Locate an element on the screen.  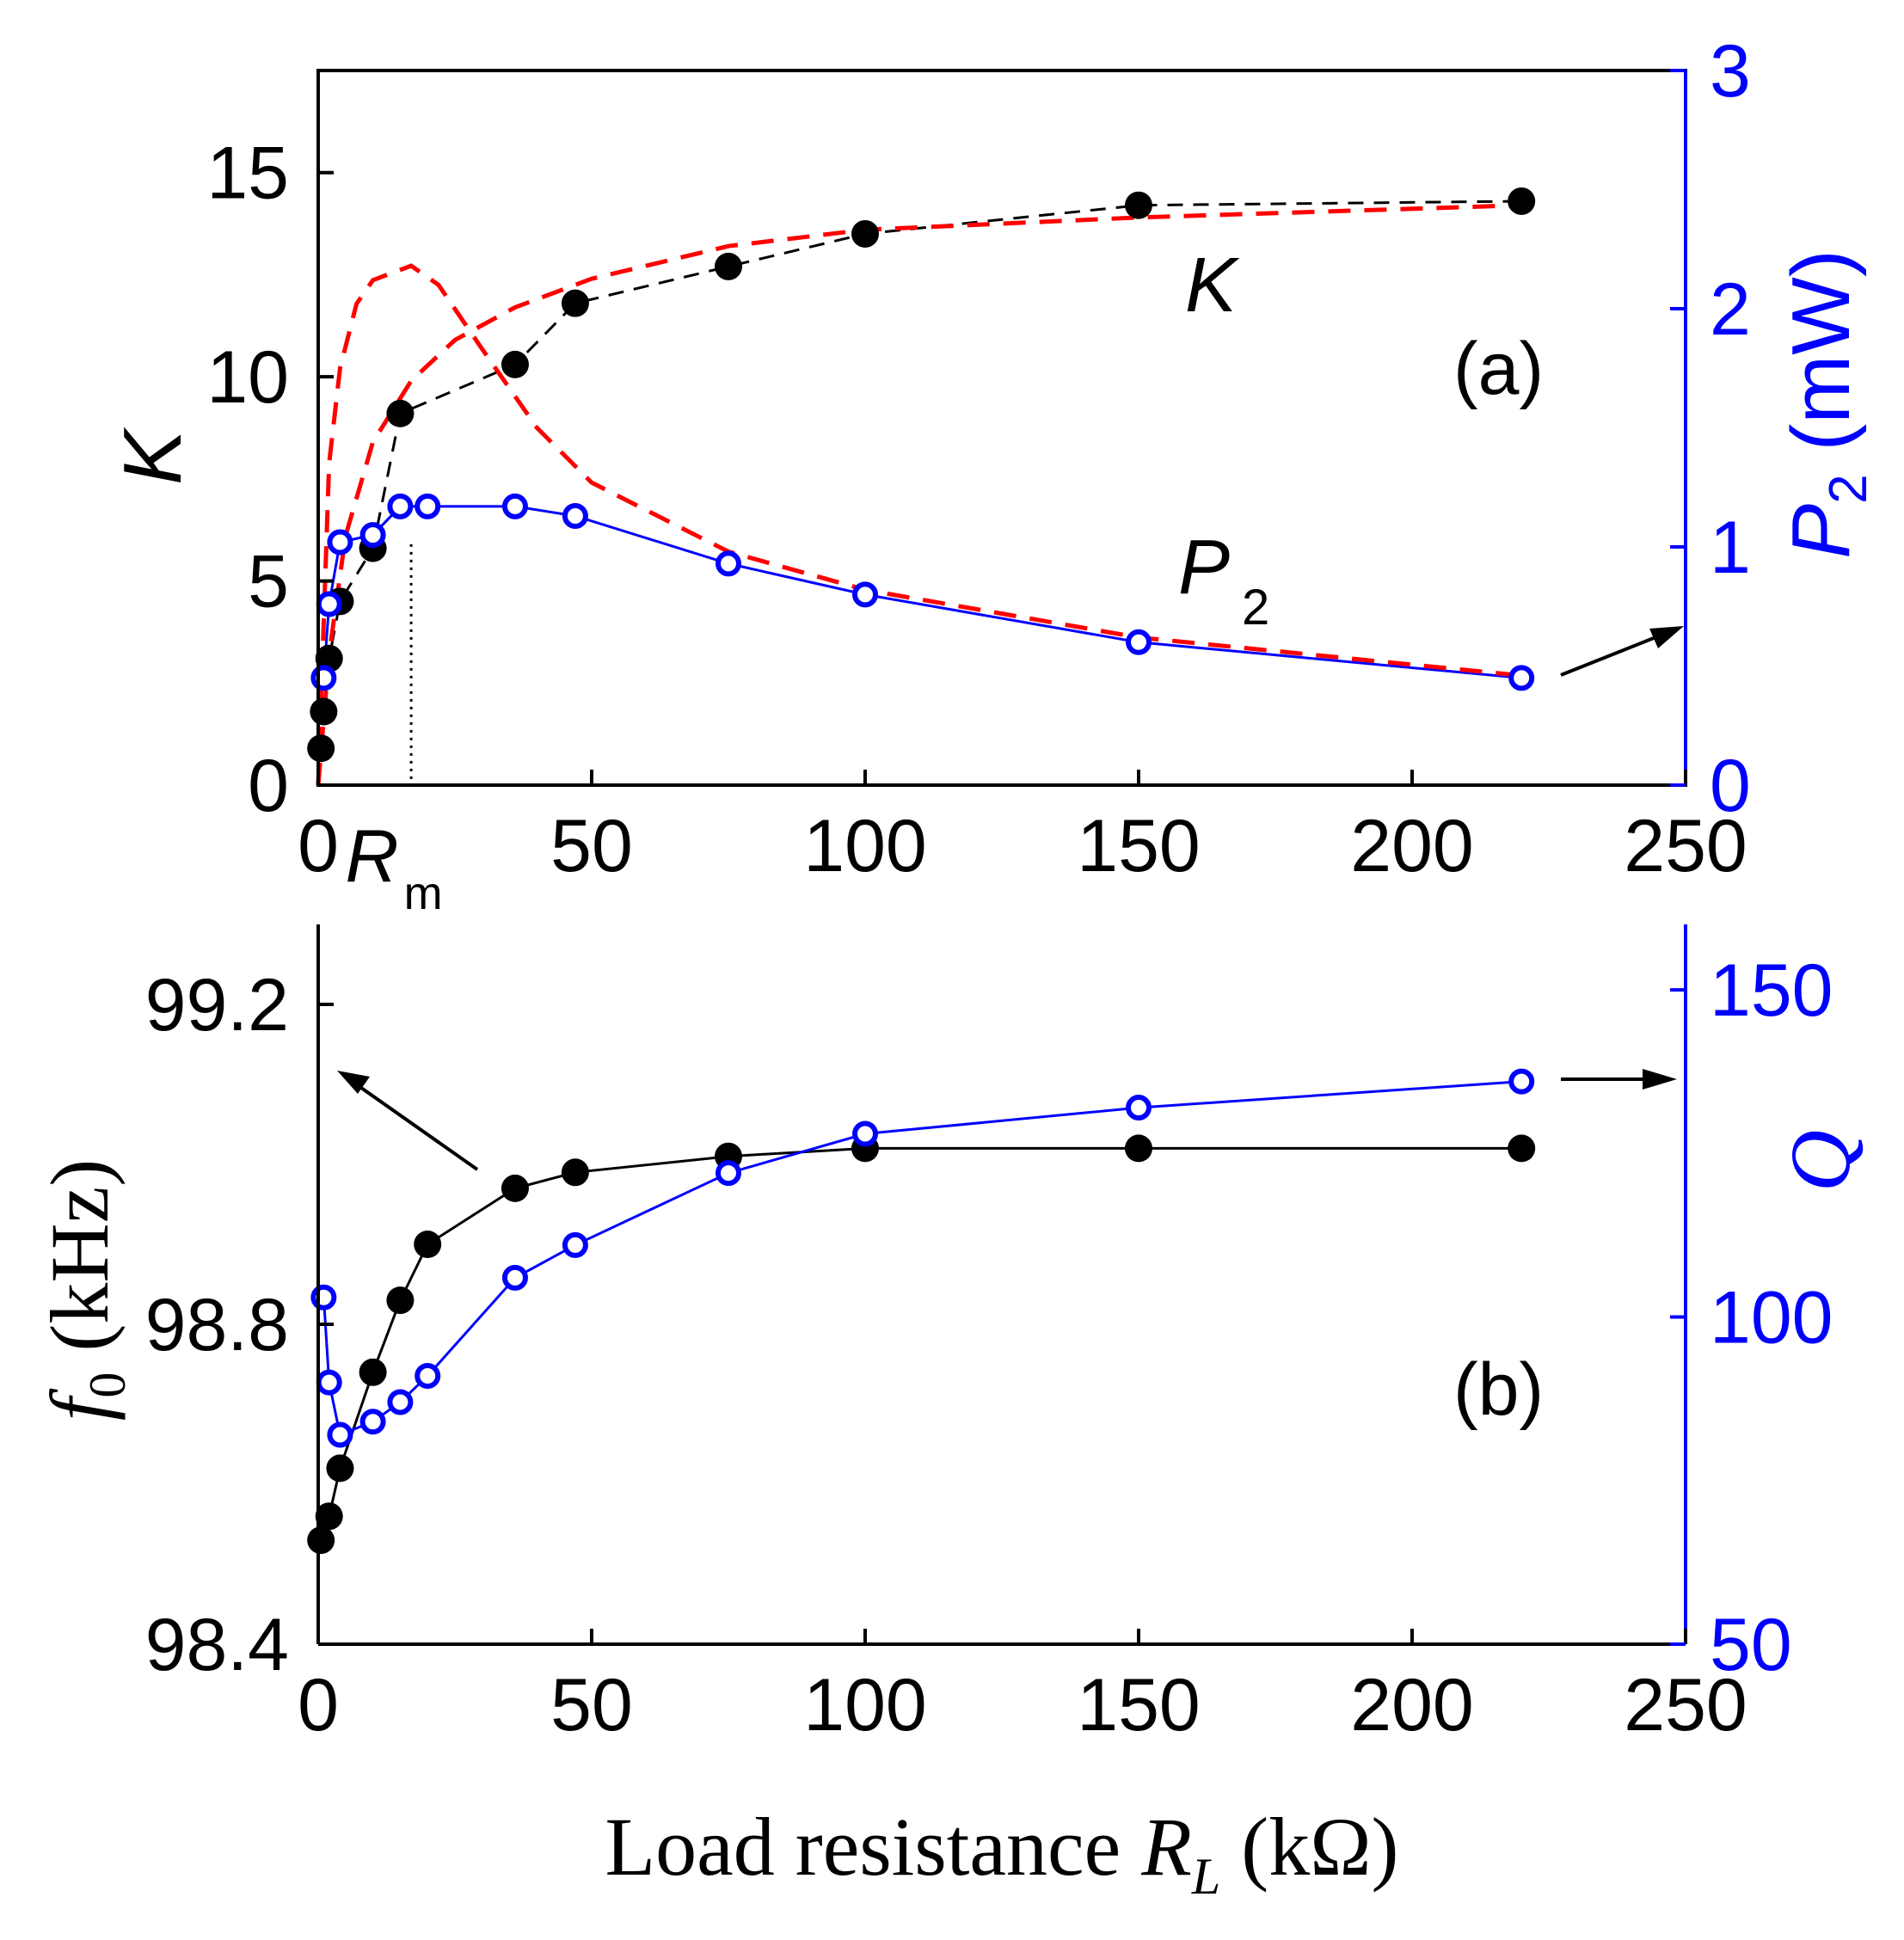
panel-b-xtick-label: 250 is located at coordinates (1686, 1705).